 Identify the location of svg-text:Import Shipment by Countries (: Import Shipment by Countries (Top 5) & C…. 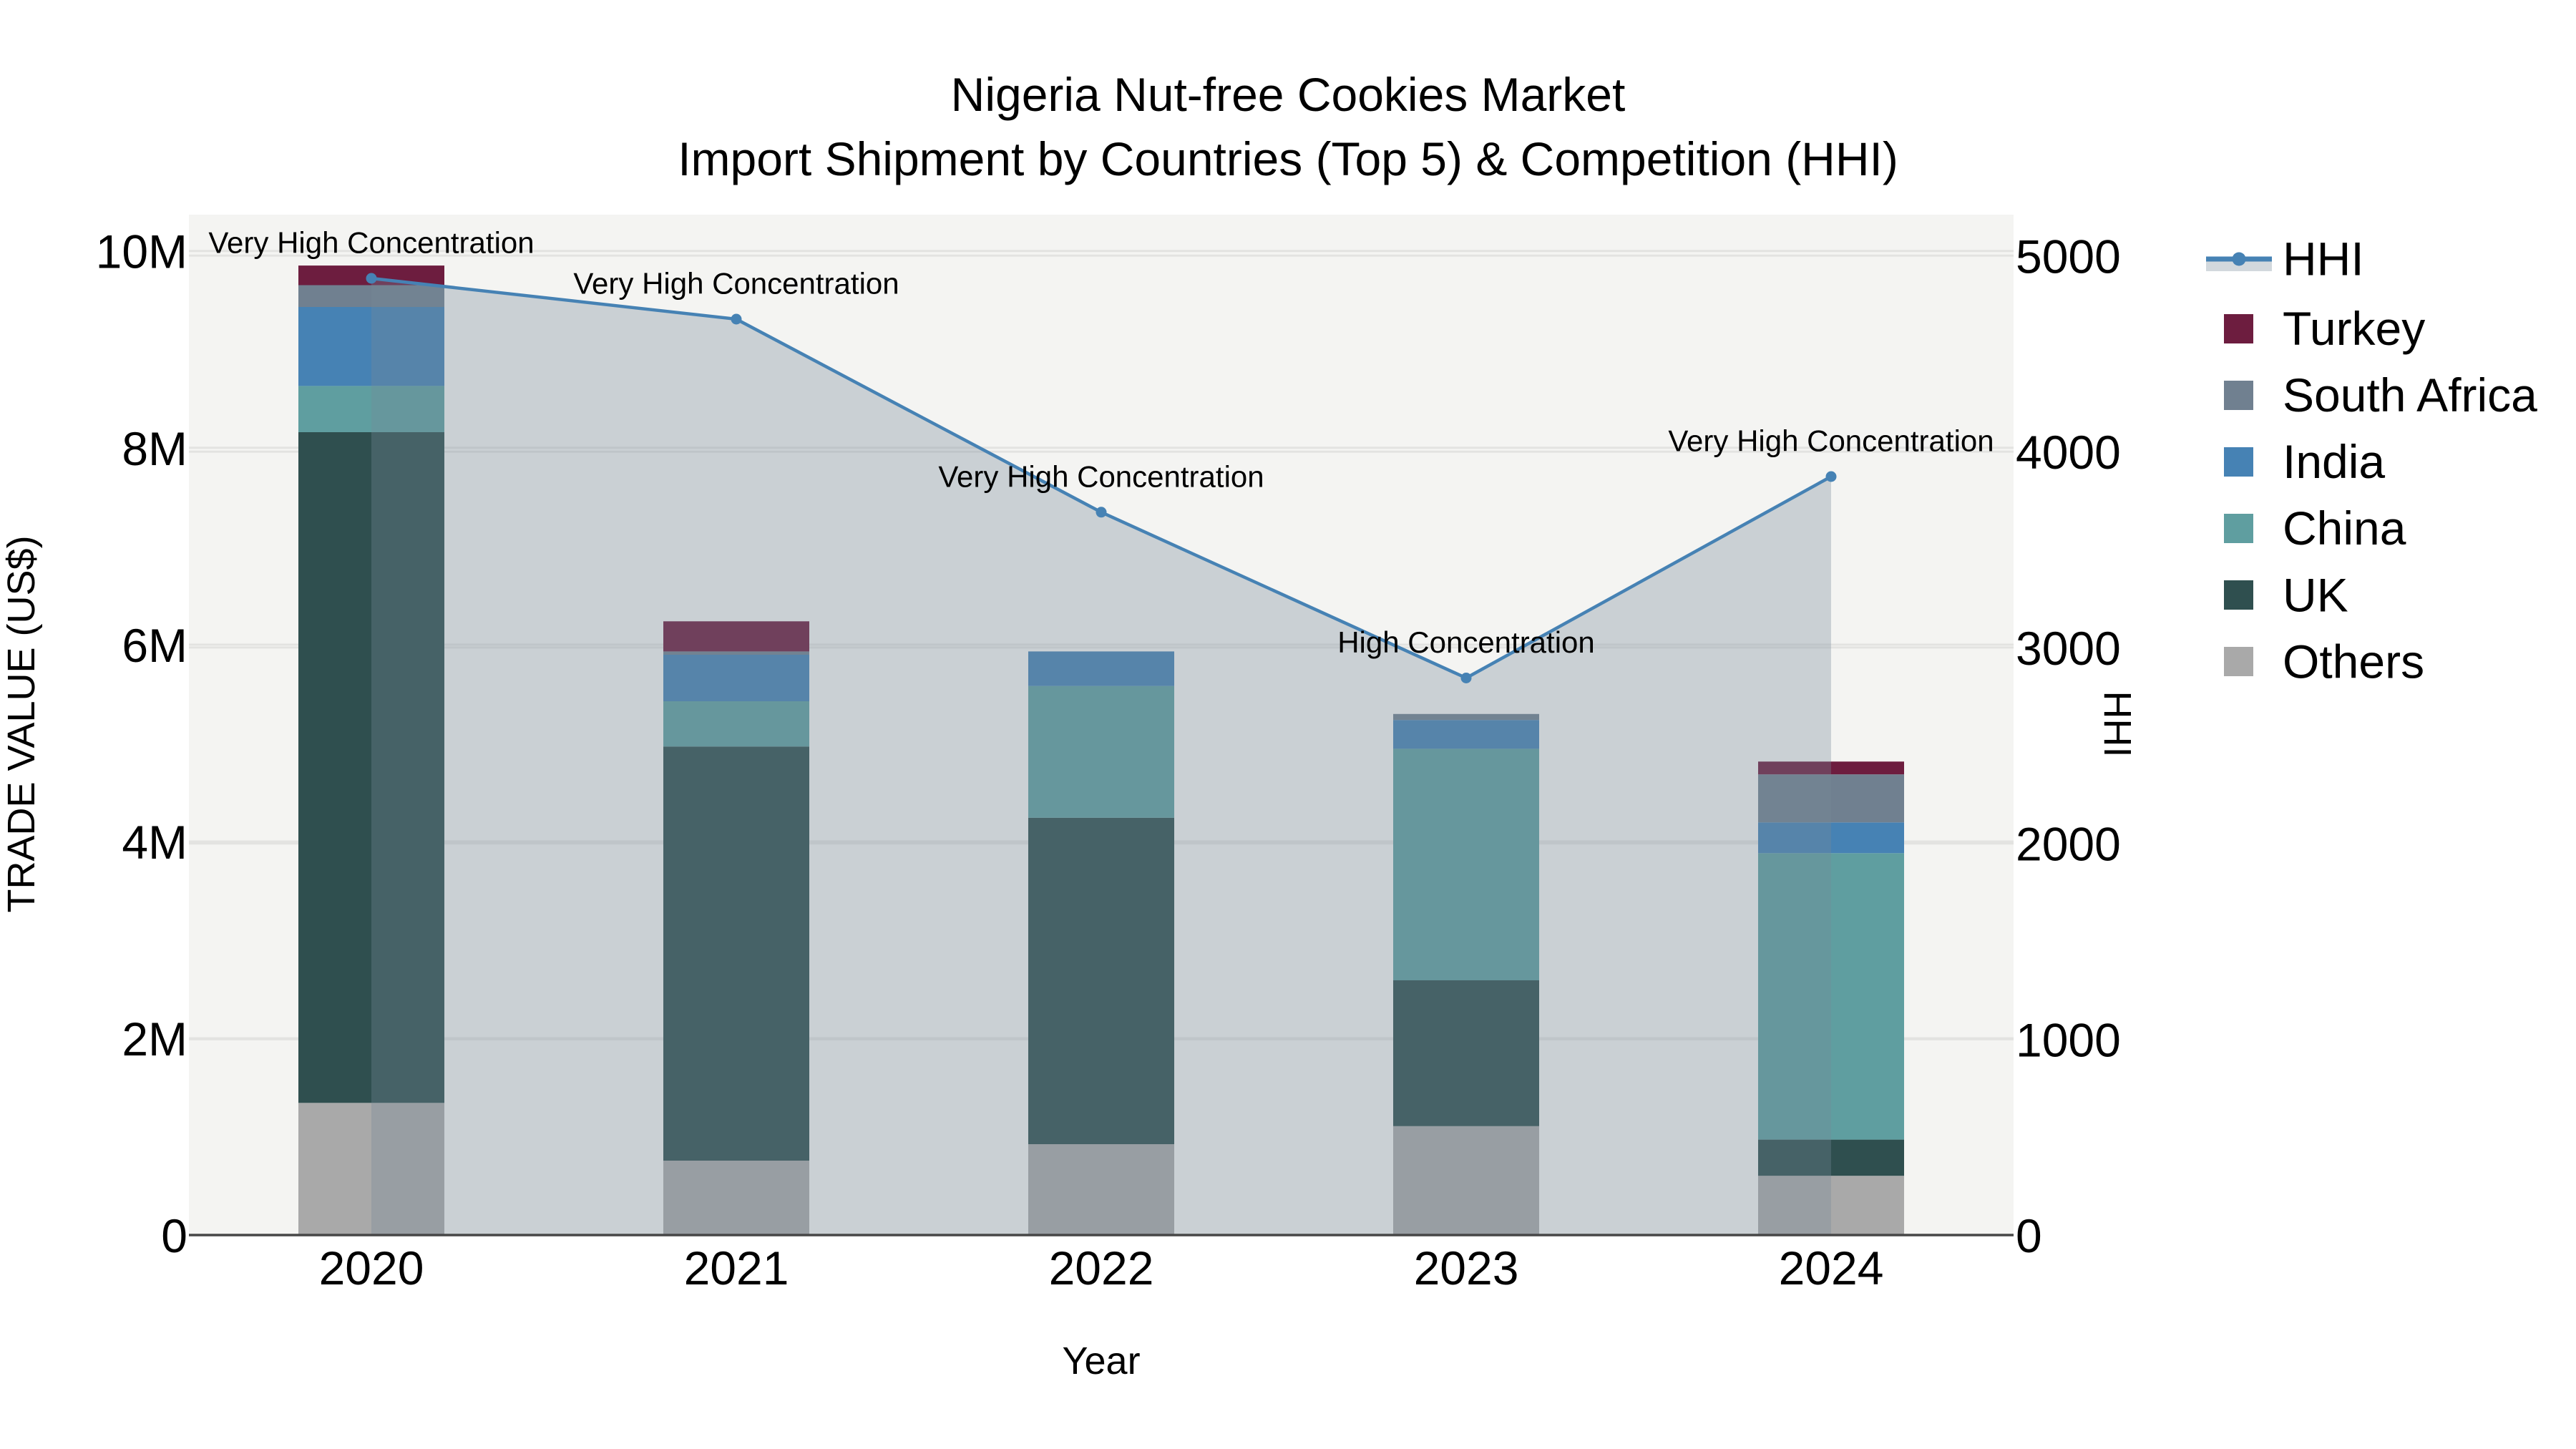
(1288, 158).